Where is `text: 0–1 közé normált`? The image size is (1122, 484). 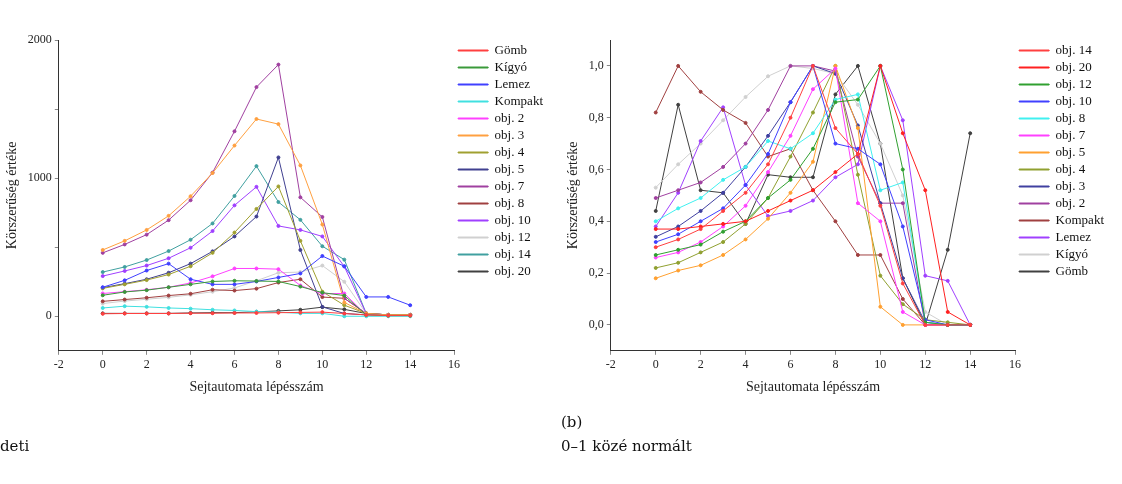
text: 0–1 közé normált is located at coordinates (627, 446).